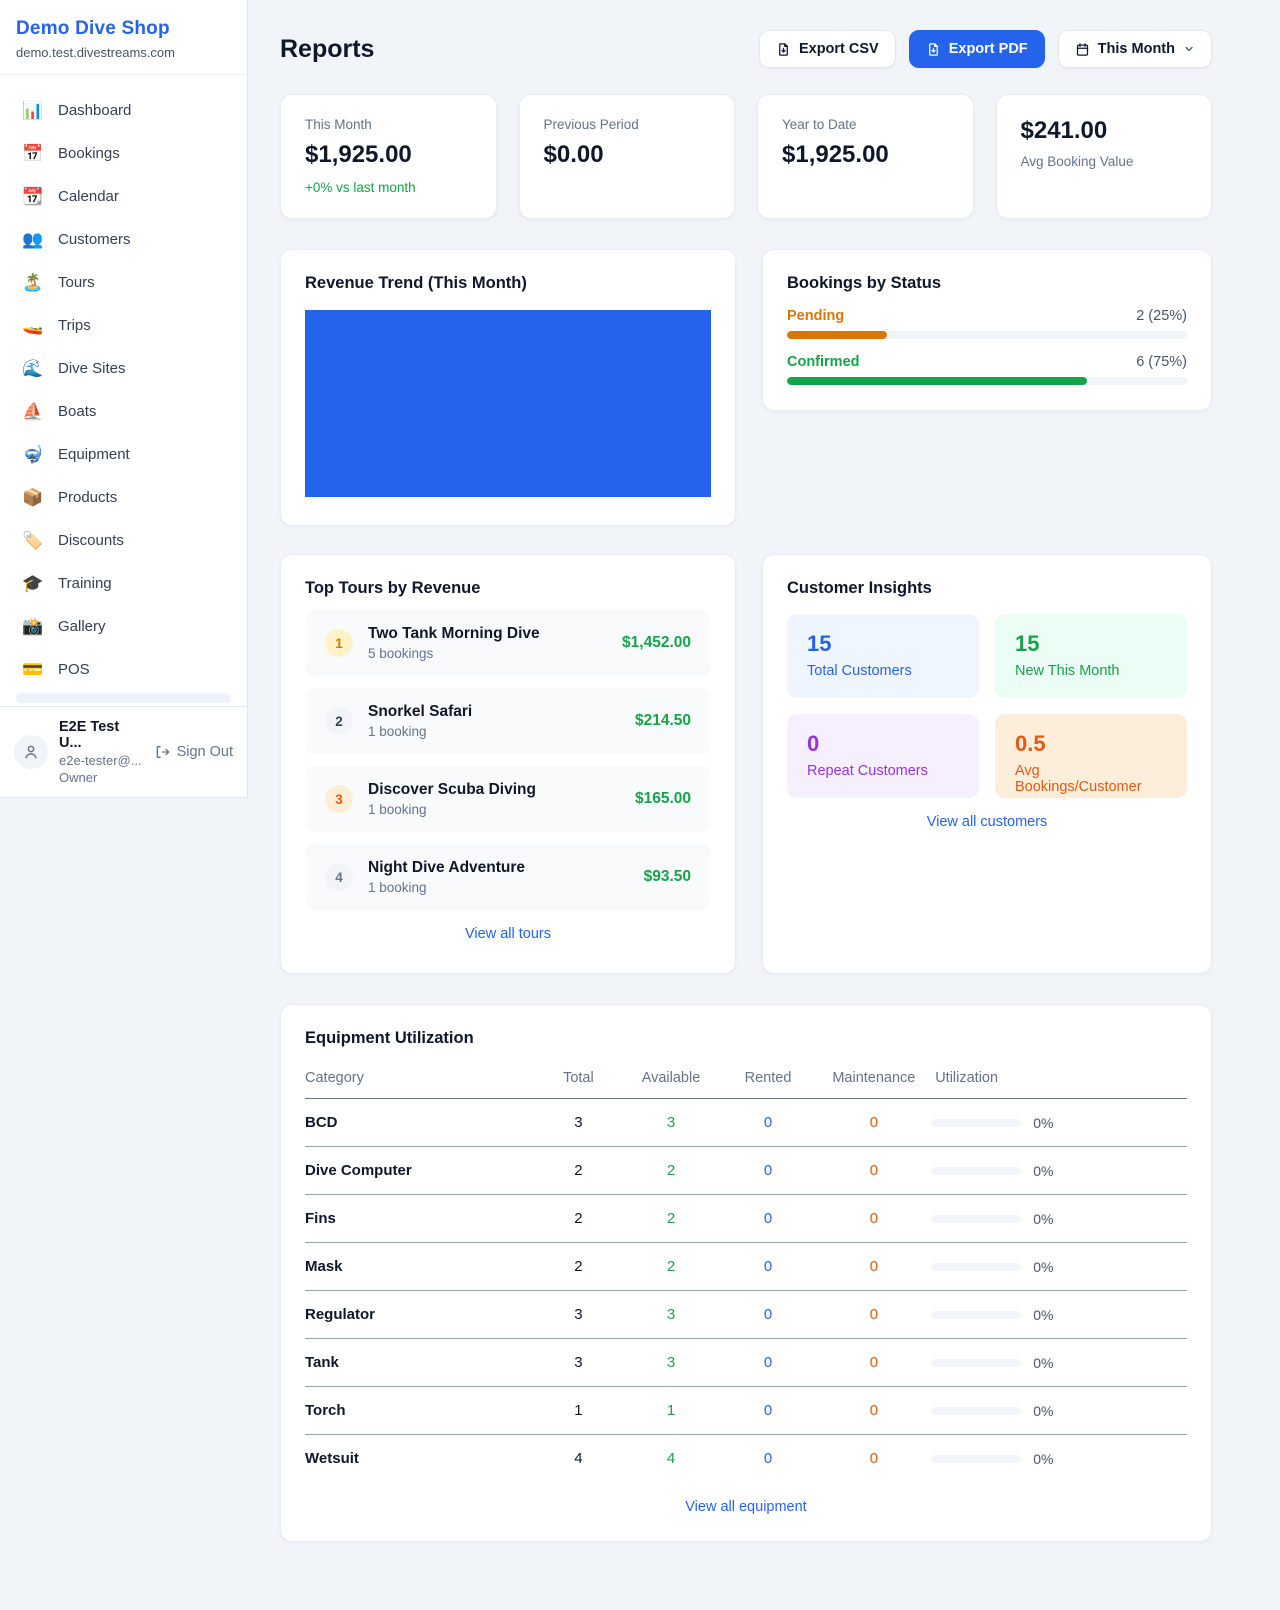 The height and width of the screenshot is (1610, 1280). What do you see at coordinates (988, 49) in the screenshot?
I see `export-pdf-label: Export PDF` at bounding box center [988, 49].